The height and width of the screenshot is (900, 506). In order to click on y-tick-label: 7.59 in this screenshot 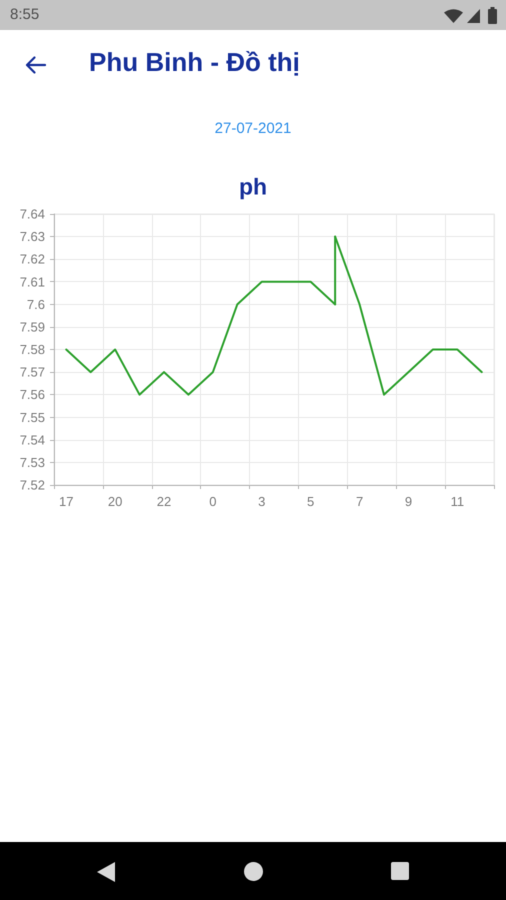, I will do `click(32, 326)`.